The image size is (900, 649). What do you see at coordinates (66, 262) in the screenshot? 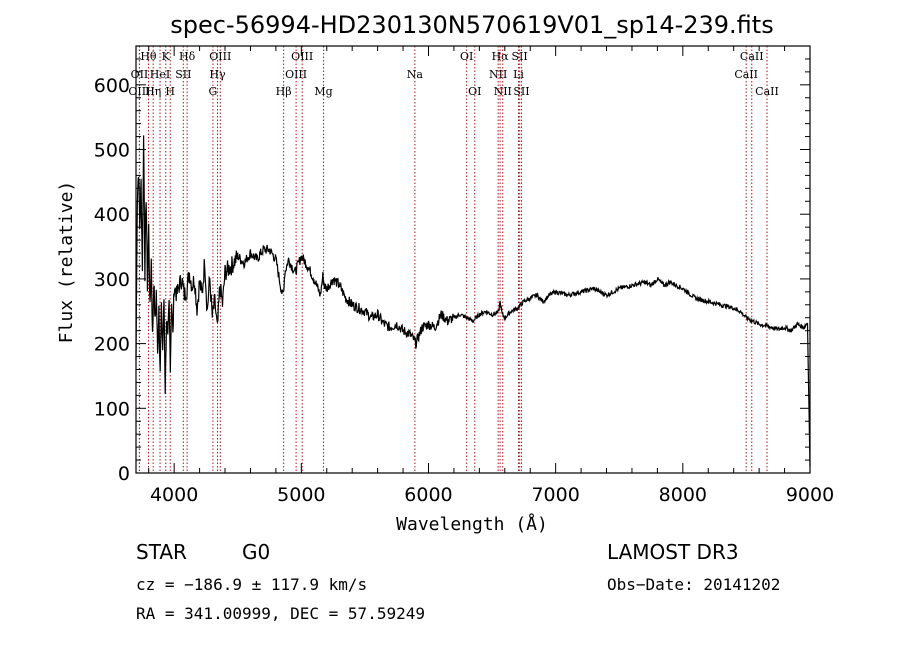
I see `y-axis-title: Flux (relative)` at bounding box center [66, 262].